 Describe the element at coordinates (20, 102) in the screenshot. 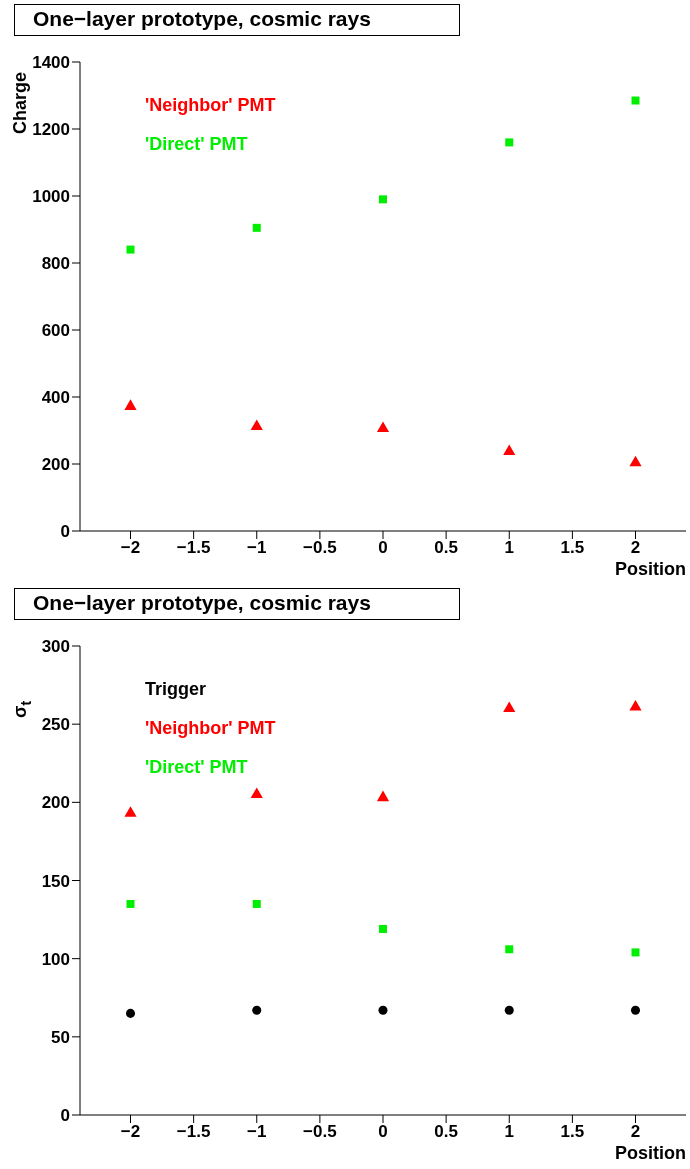

I see `y-axis-title: Charge` at that location.